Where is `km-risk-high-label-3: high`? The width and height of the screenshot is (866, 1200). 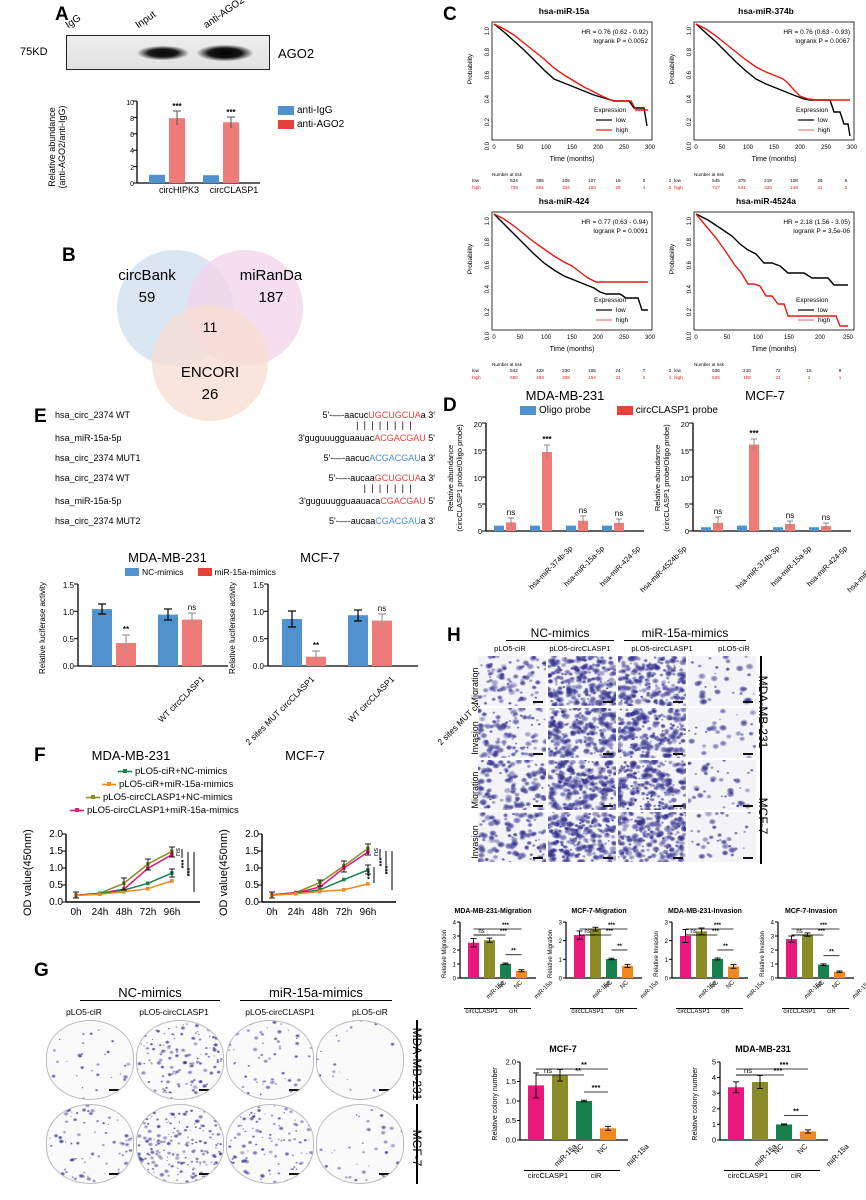
km-risk-high-label-3: high is located at coordinates (476, 377).